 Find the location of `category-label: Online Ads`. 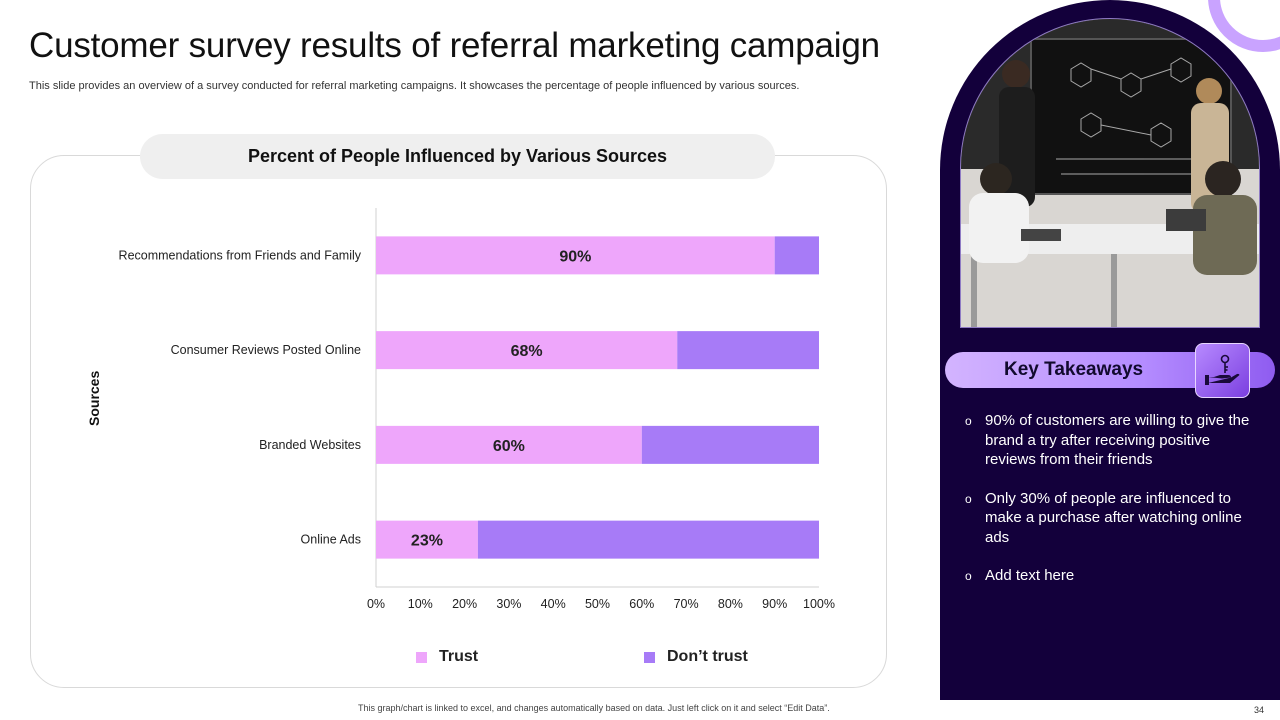

category-label: Online Ads is located at coordinates (331, 540).